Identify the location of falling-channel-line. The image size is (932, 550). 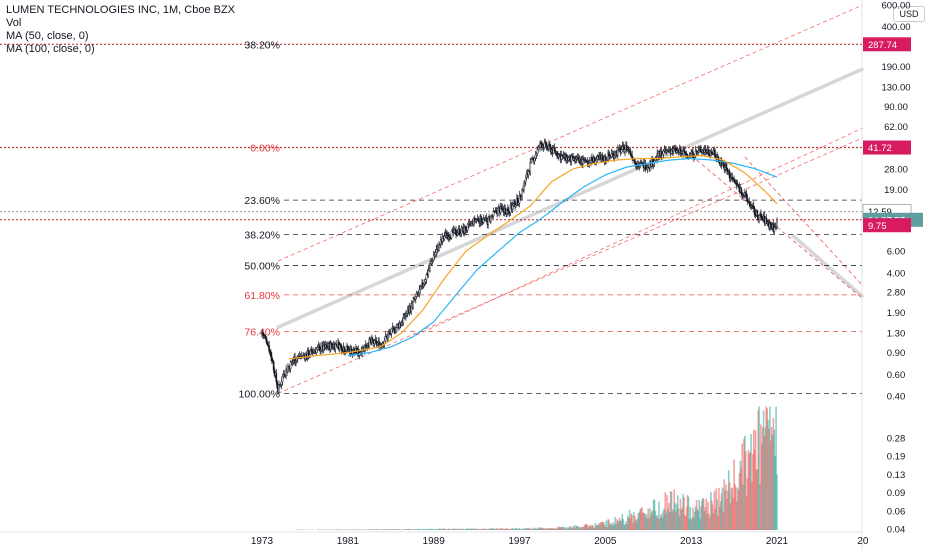
(803, 221).